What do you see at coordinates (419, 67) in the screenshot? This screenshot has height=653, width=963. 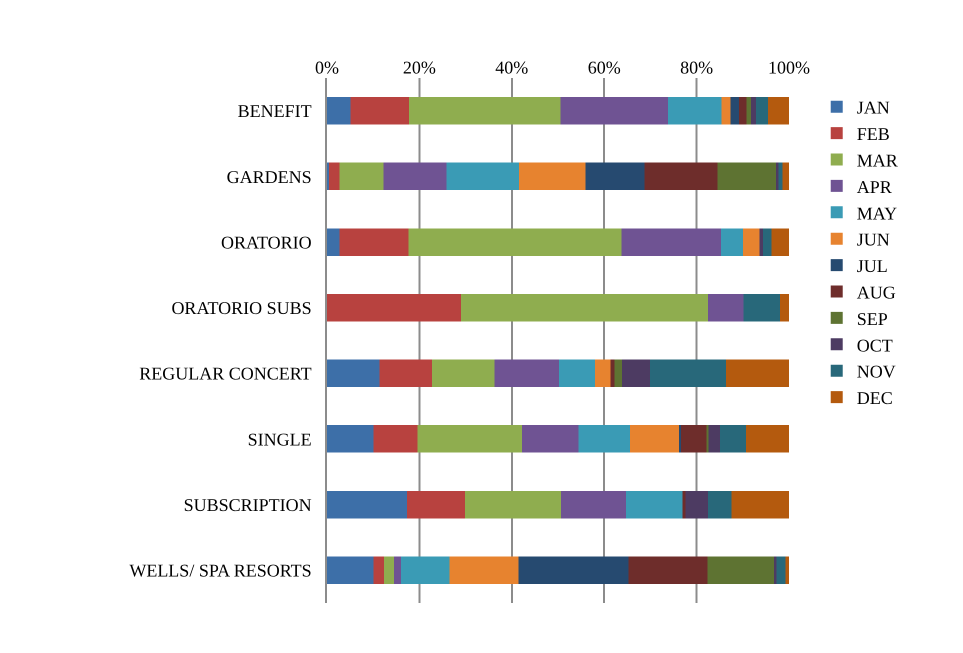 I see `x-tick-label: 20%` at bounding box center [419, 67].